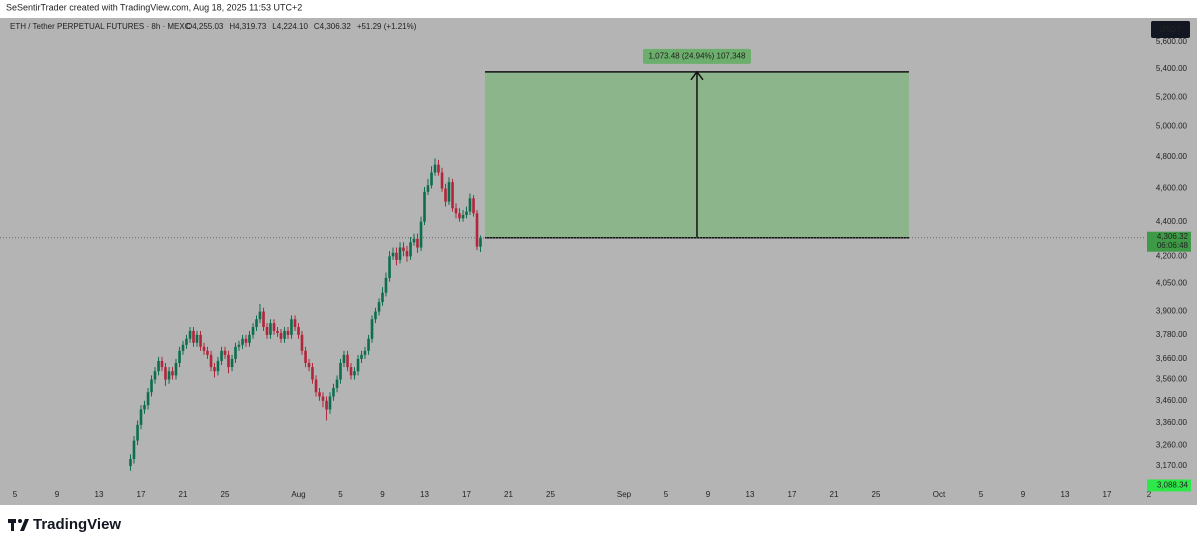 Image resolution: width=1200 pixels, height=545 pixels. What do you see at coordinates (1172, 156) in the screenshot?
I see `y-tick-label: 4,800.00` at bounding box center [1172, 156].